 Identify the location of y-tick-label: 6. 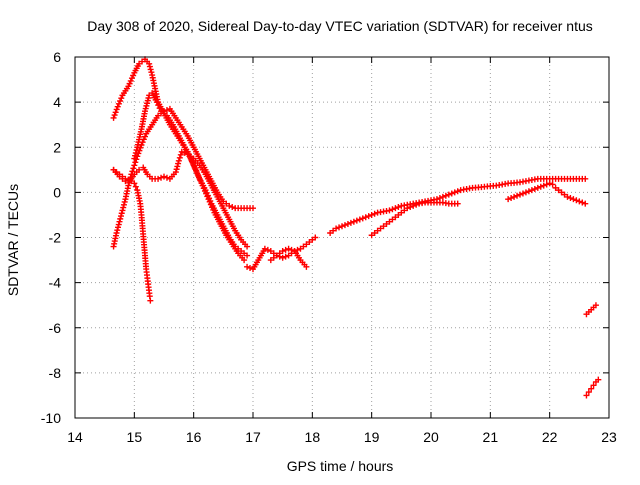
(57, 57).